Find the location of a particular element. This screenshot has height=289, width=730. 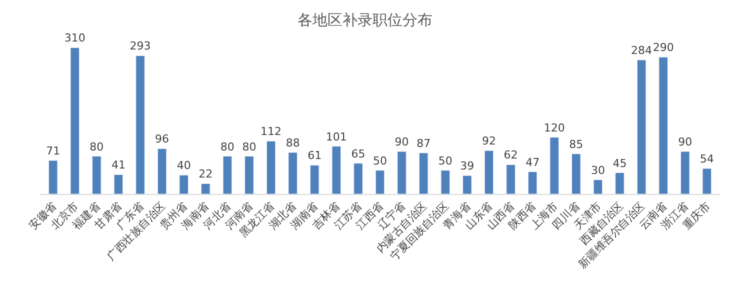

data-label: 40 is located at coordinates (183, 165).